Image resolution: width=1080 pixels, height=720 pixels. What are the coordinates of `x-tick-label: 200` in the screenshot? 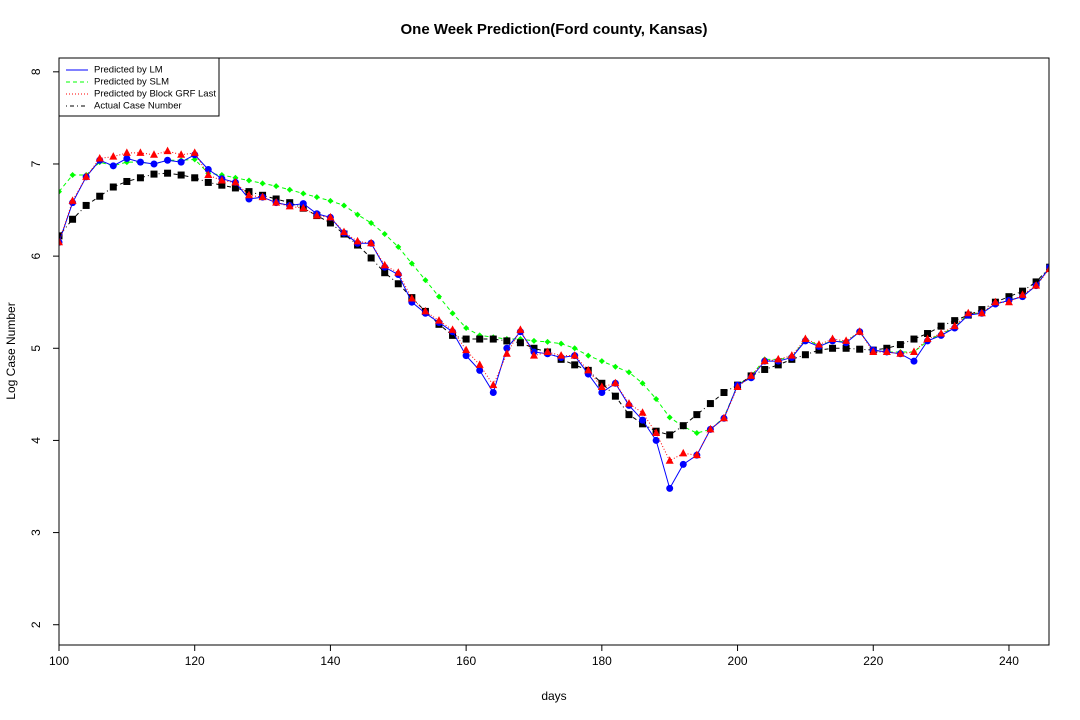 It's located at (738, 661).